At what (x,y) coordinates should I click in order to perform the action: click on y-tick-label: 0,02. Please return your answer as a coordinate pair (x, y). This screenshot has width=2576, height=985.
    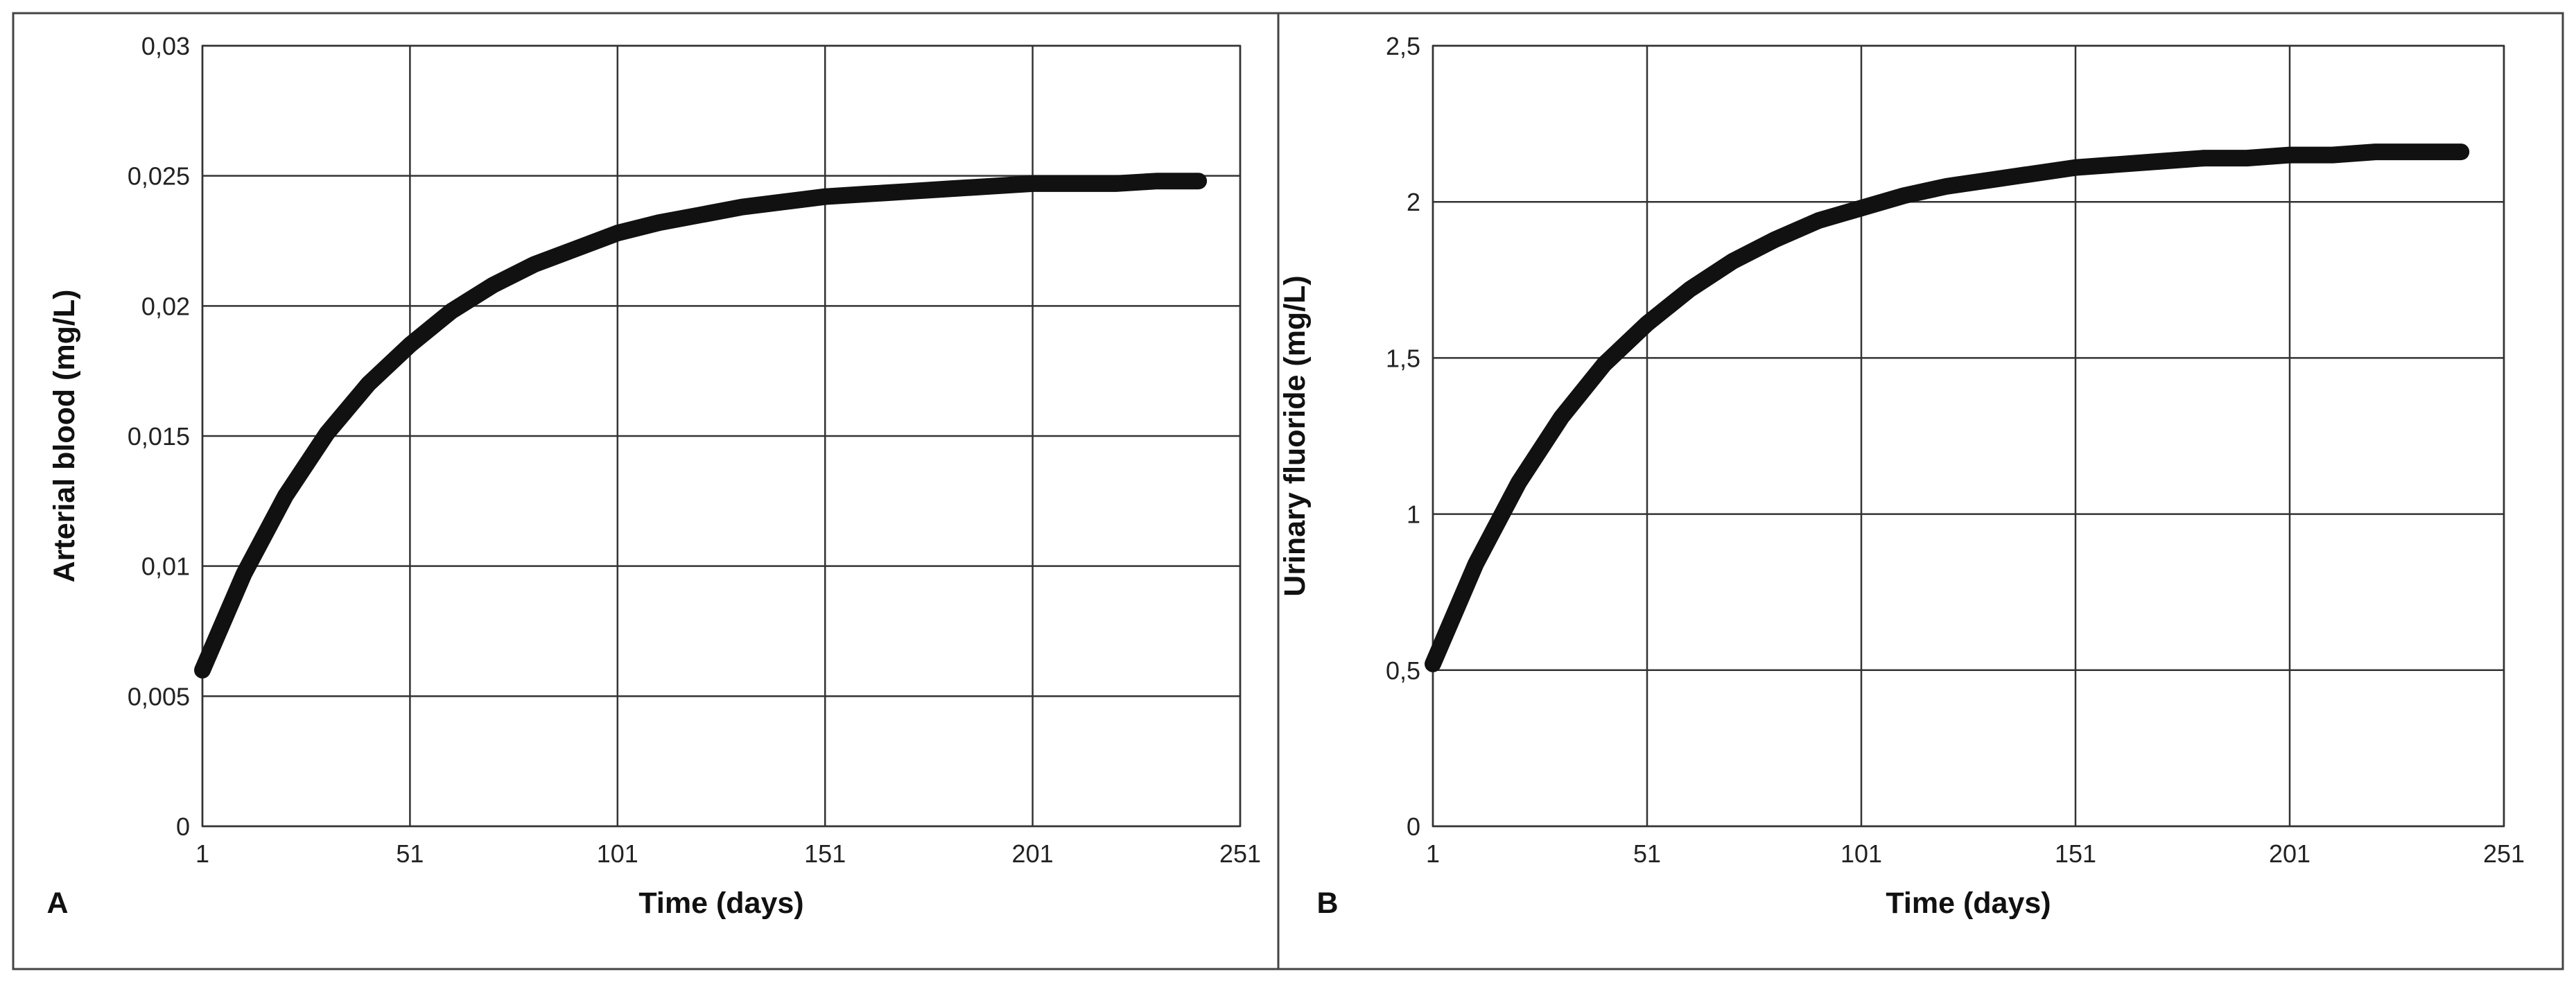
    Looking at the image, I should click on (165, 306).